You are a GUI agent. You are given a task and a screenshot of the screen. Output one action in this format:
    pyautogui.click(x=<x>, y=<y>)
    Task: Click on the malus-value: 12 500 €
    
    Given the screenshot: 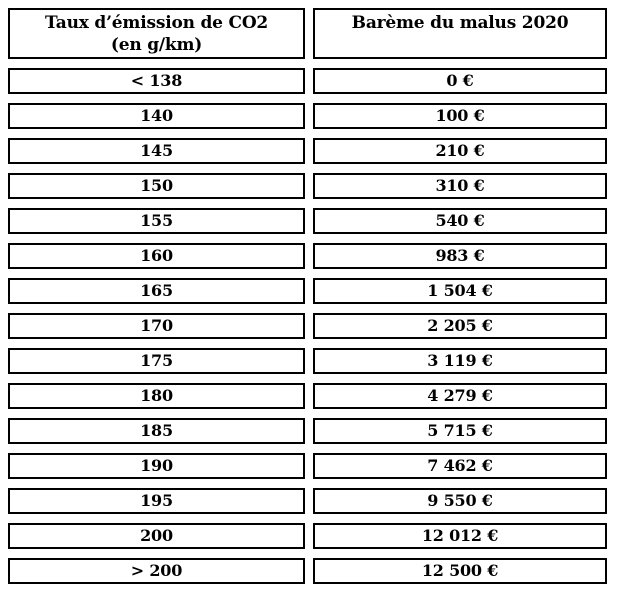 What is the action you would take?
    pyautogui.click(x=460, y=570)
    